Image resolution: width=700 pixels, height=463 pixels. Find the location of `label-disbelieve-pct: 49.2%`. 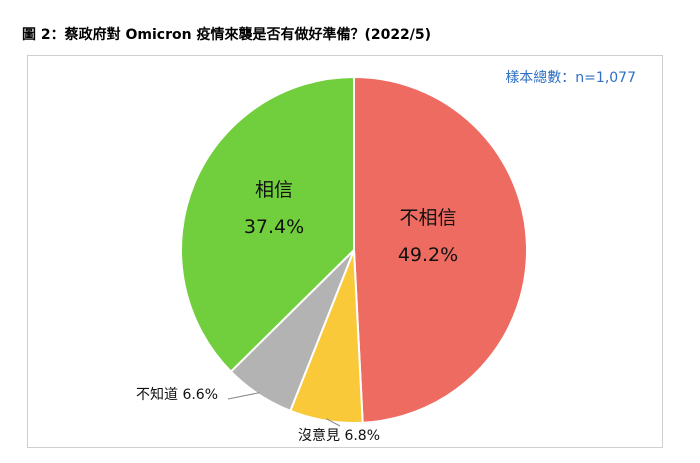

label-disbelieve-pct: 49.2% is located at coordinates (428, 255).